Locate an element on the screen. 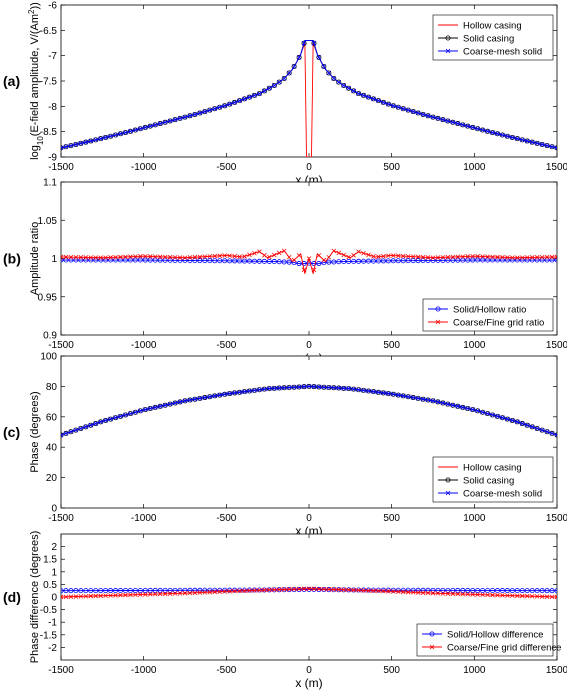  y-tick-label: 1.5 is located at coordinates (50, 560).